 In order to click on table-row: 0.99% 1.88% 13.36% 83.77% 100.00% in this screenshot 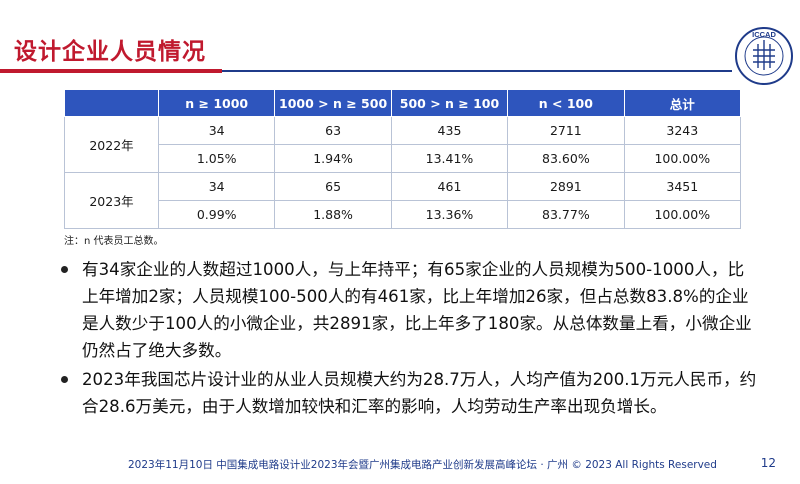, I will do `click(403, 214)`.